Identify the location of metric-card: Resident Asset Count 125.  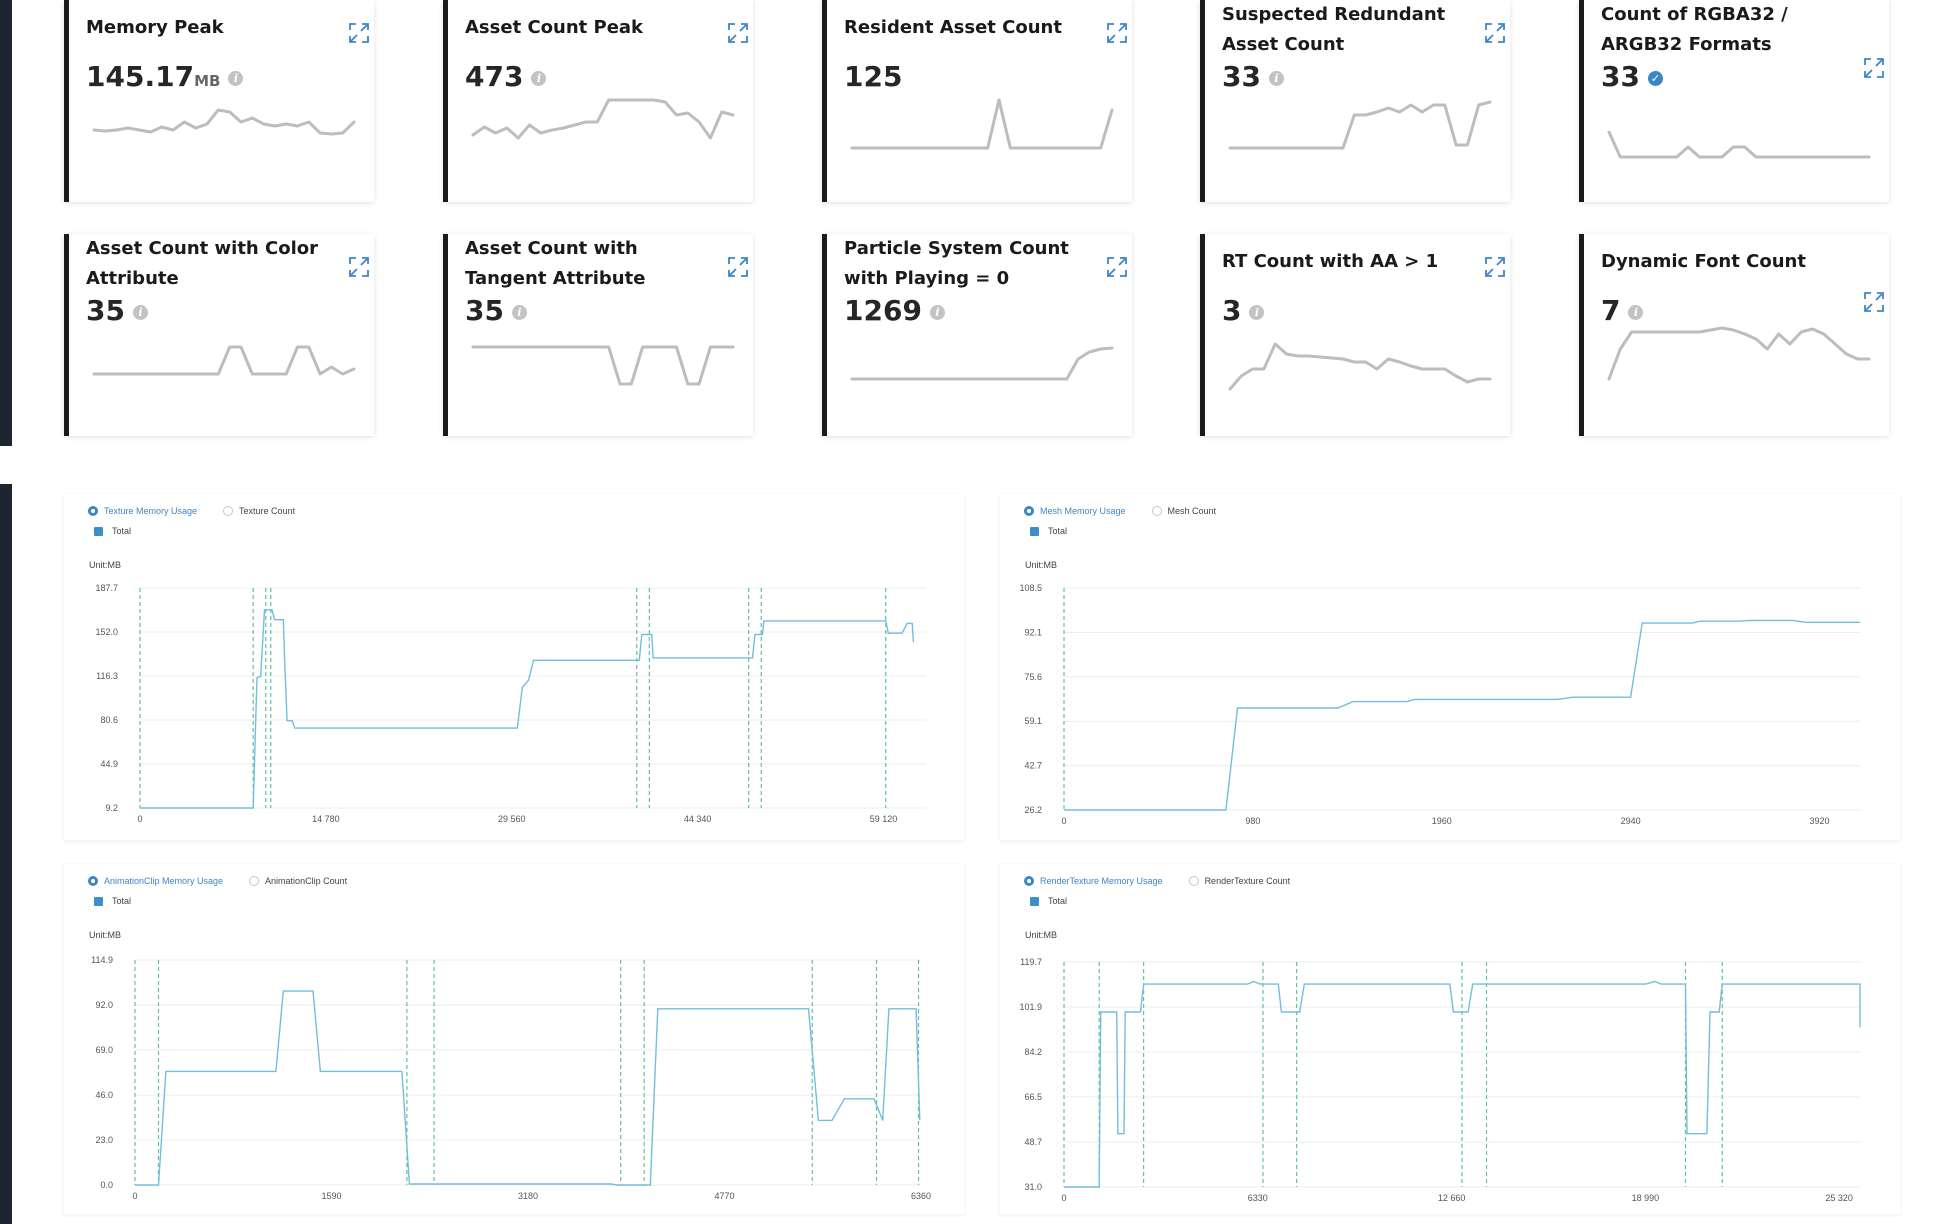
(977, 101).